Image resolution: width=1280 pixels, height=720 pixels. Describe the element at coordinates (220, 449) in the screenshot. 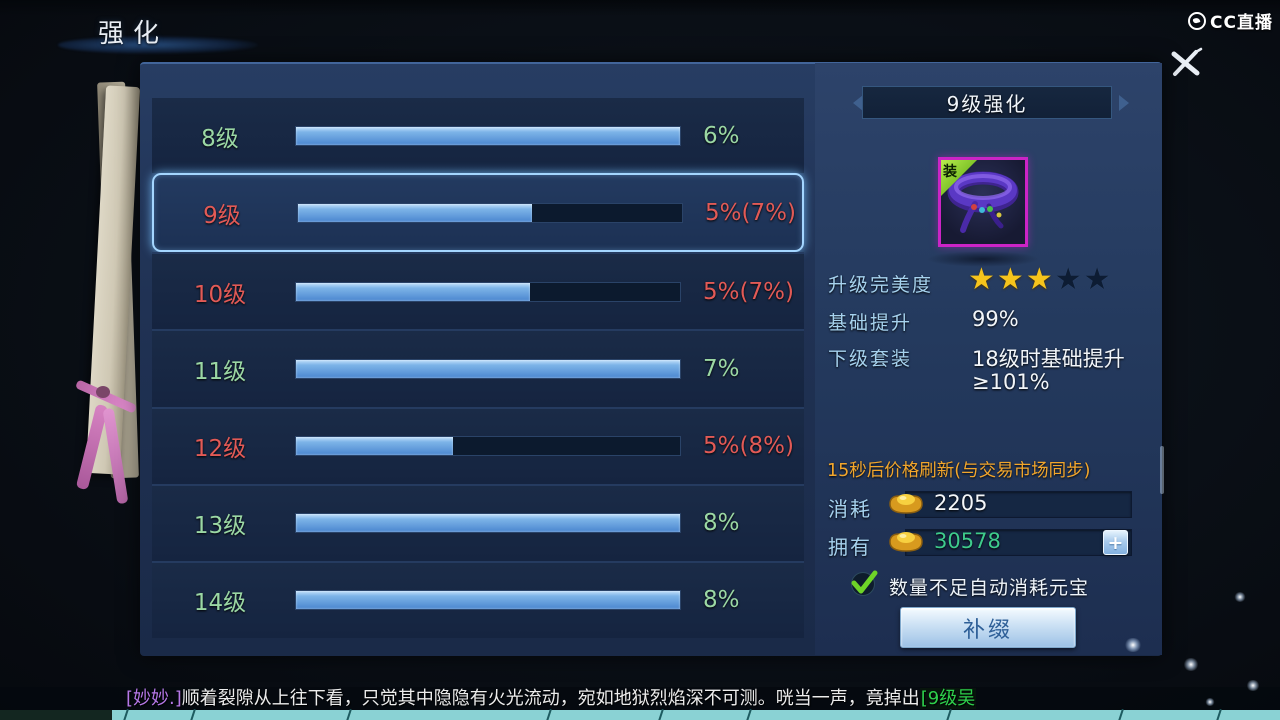

I see `level-label: 12级` at that location.